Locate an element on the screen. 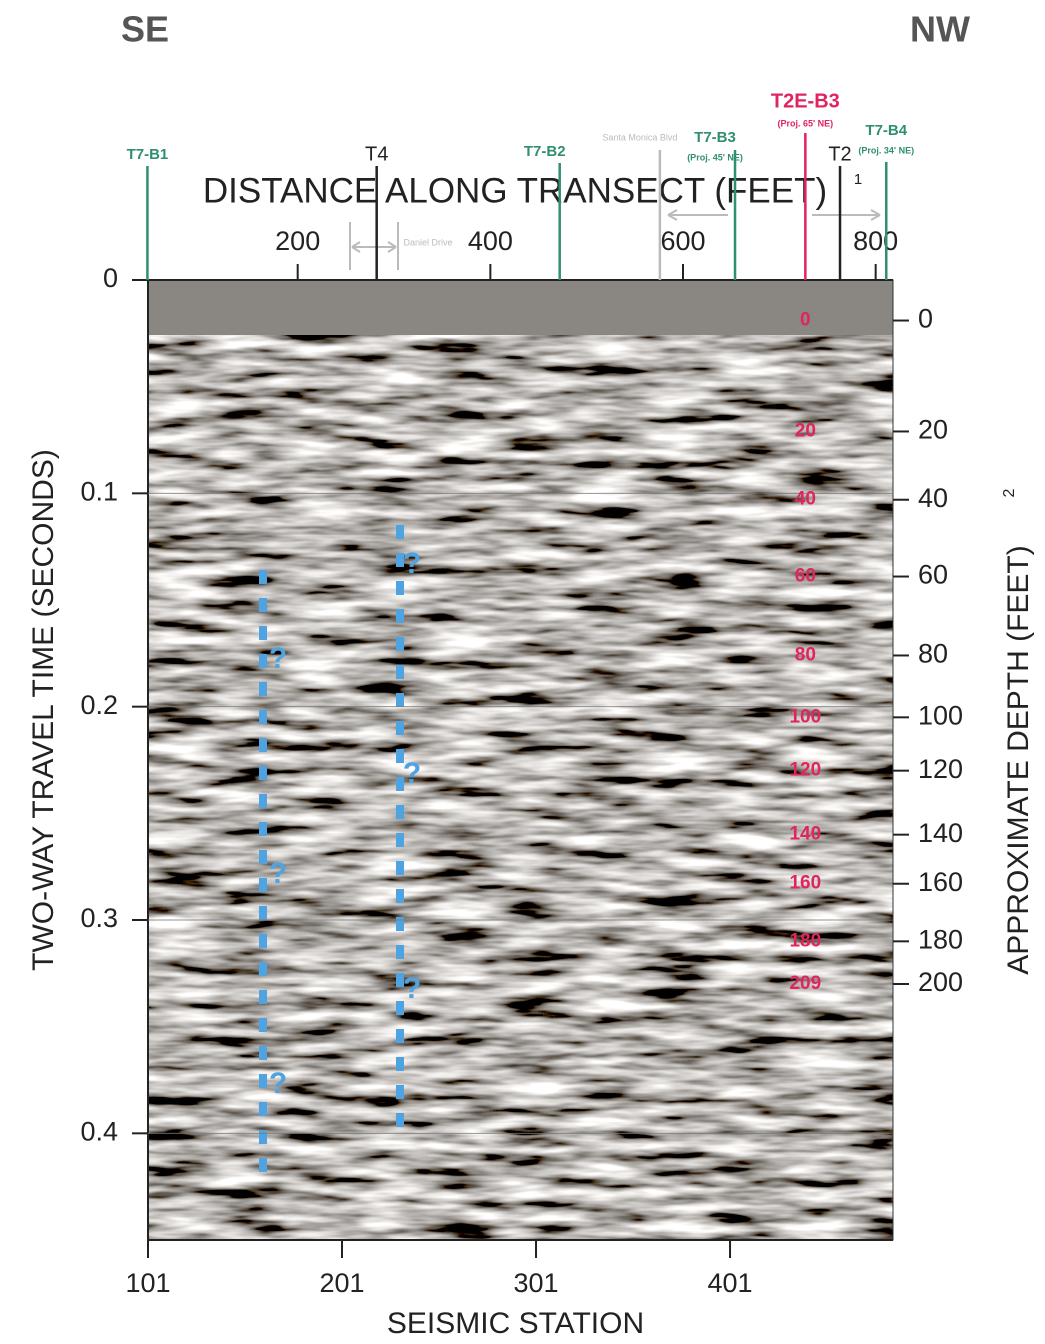  y-tick-label: 0.4 is located at coordinates (99, 1131).